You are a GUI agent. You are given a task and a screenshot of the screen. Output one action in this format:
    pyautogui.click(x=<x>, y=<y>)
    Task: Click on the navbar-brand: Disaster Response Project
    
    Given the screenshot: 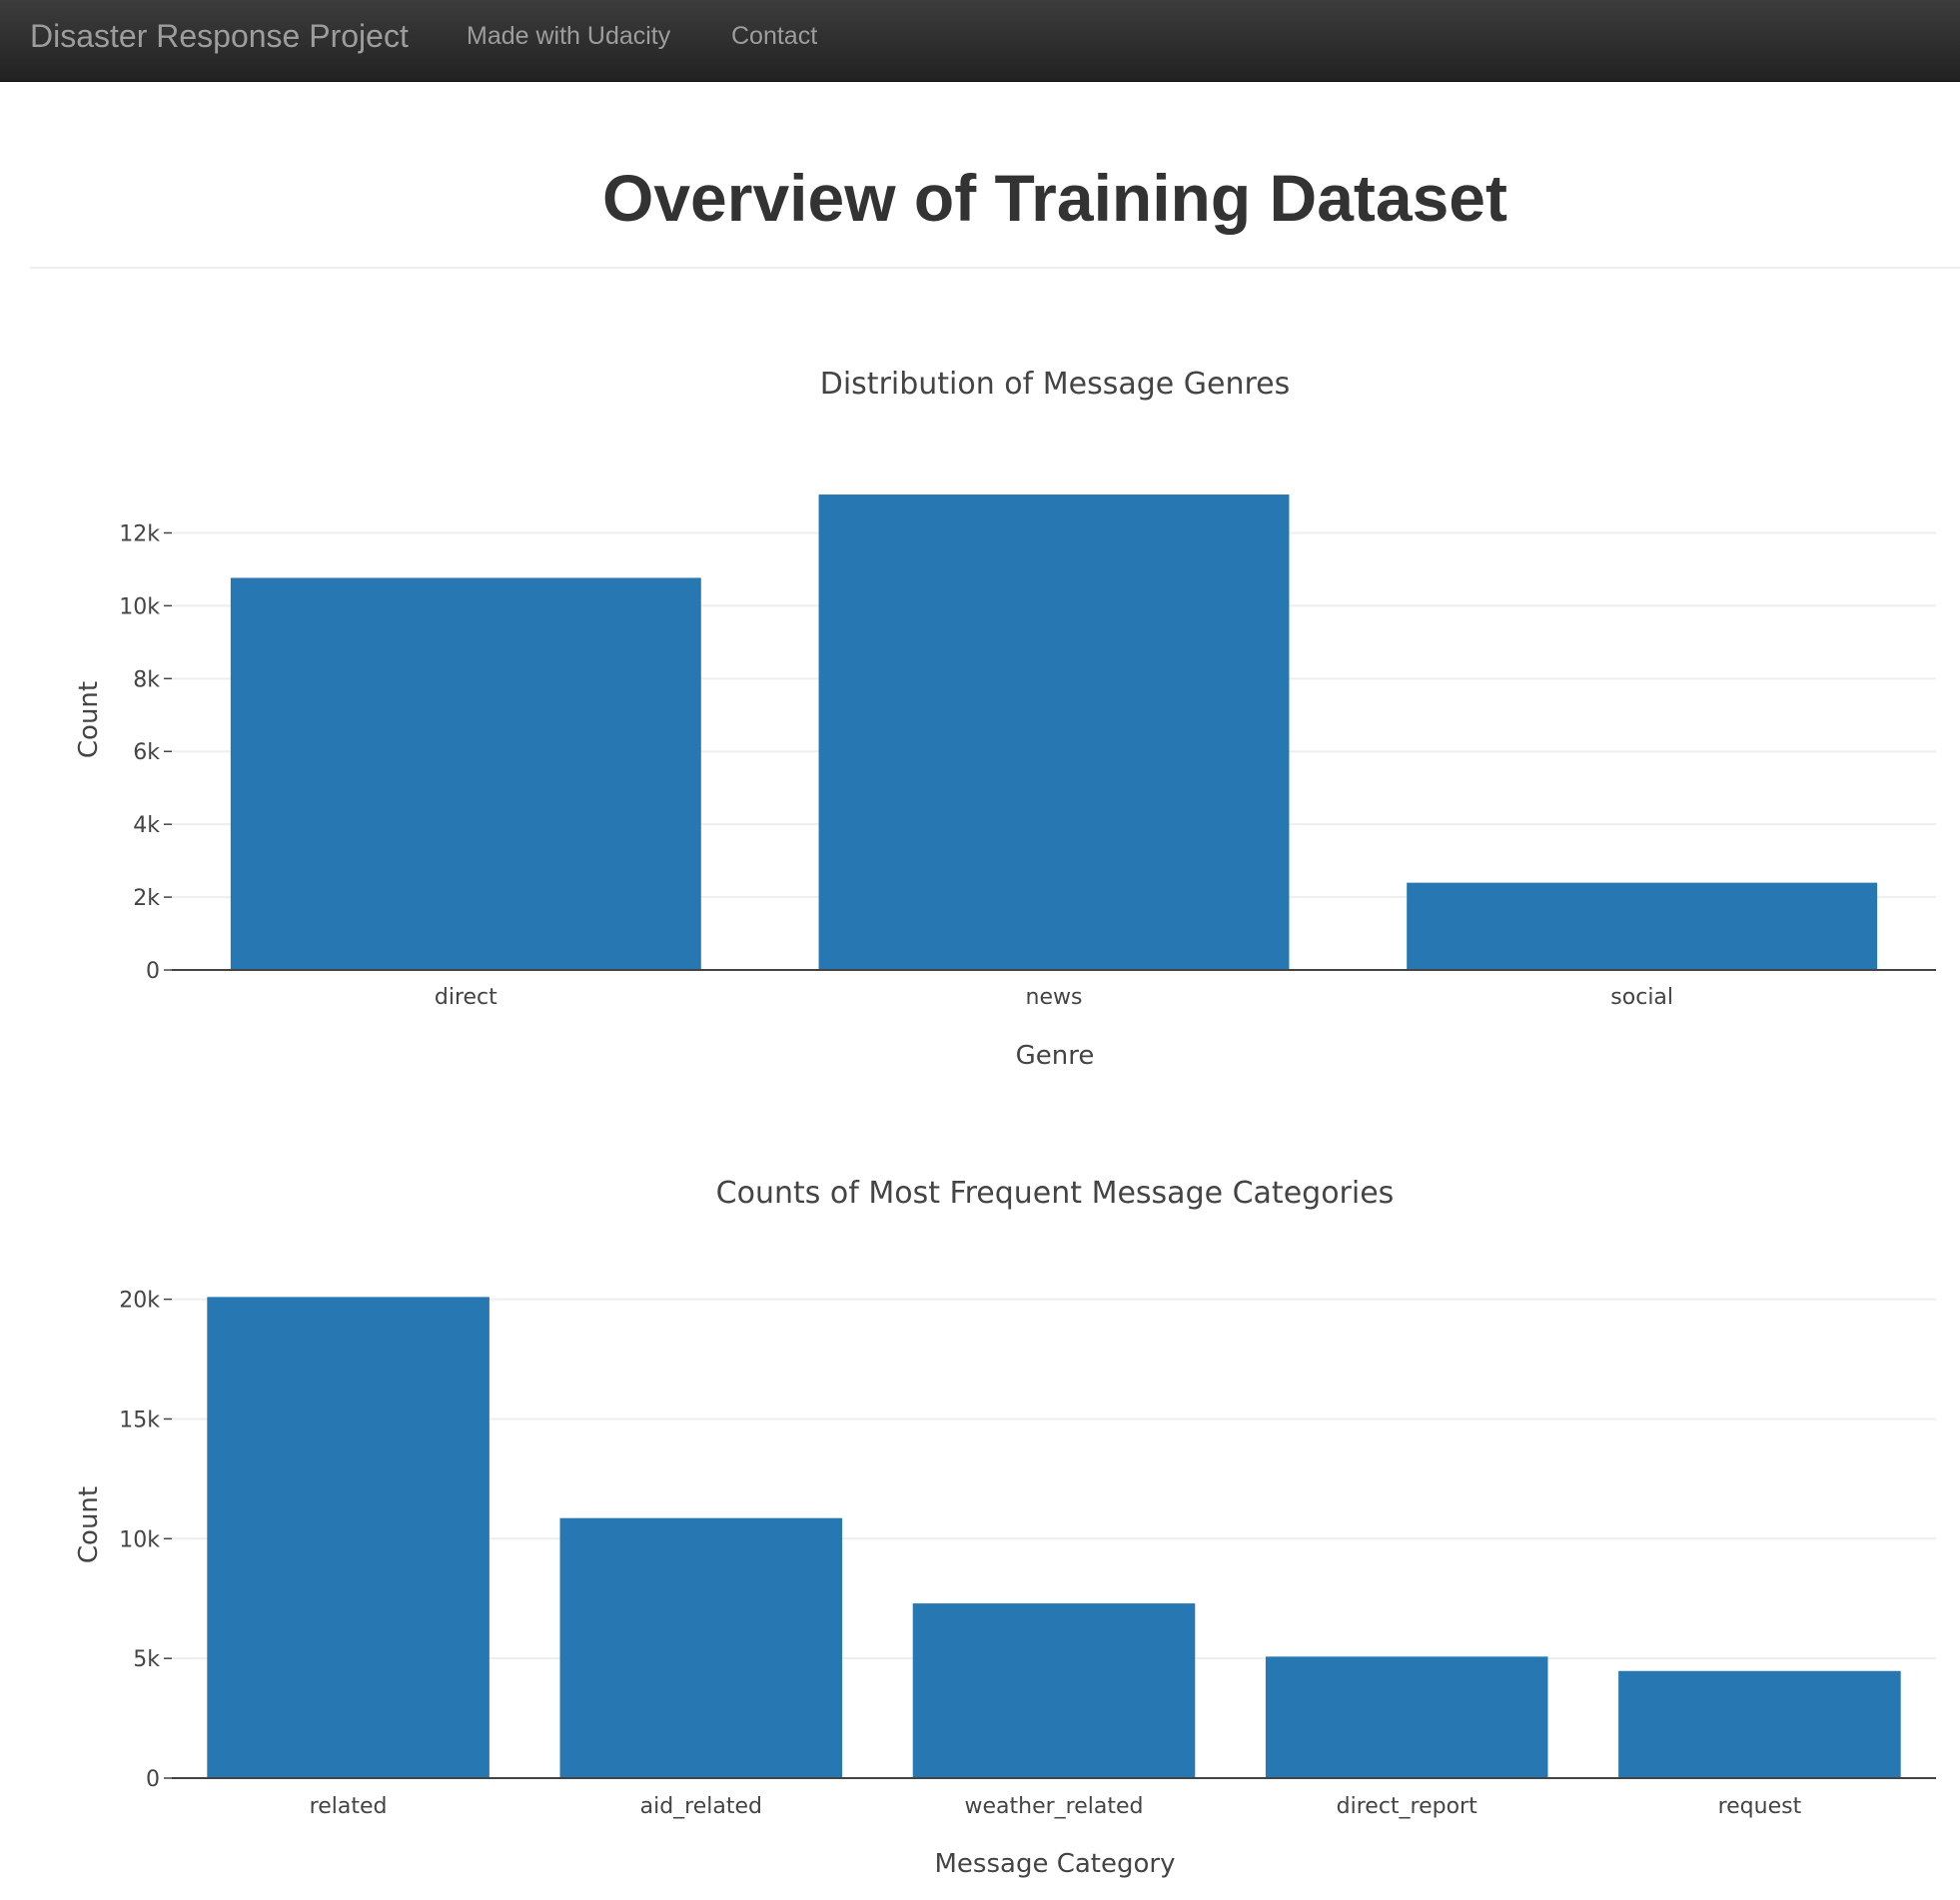 What is the action you would take?
    pyautogui.click(x=219, y=36)
    